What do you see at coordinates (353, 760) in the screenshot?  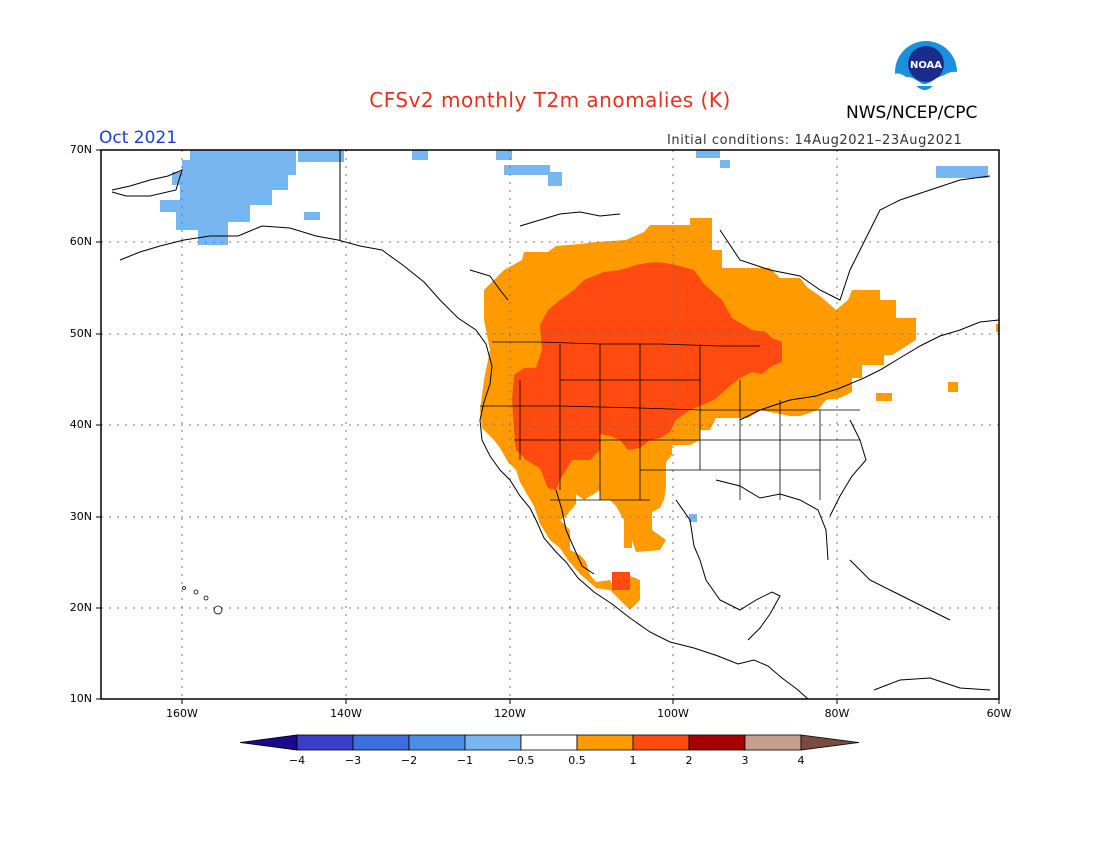 I see `colorbar-label-neg3: −3` at bounding box center [353, 760].